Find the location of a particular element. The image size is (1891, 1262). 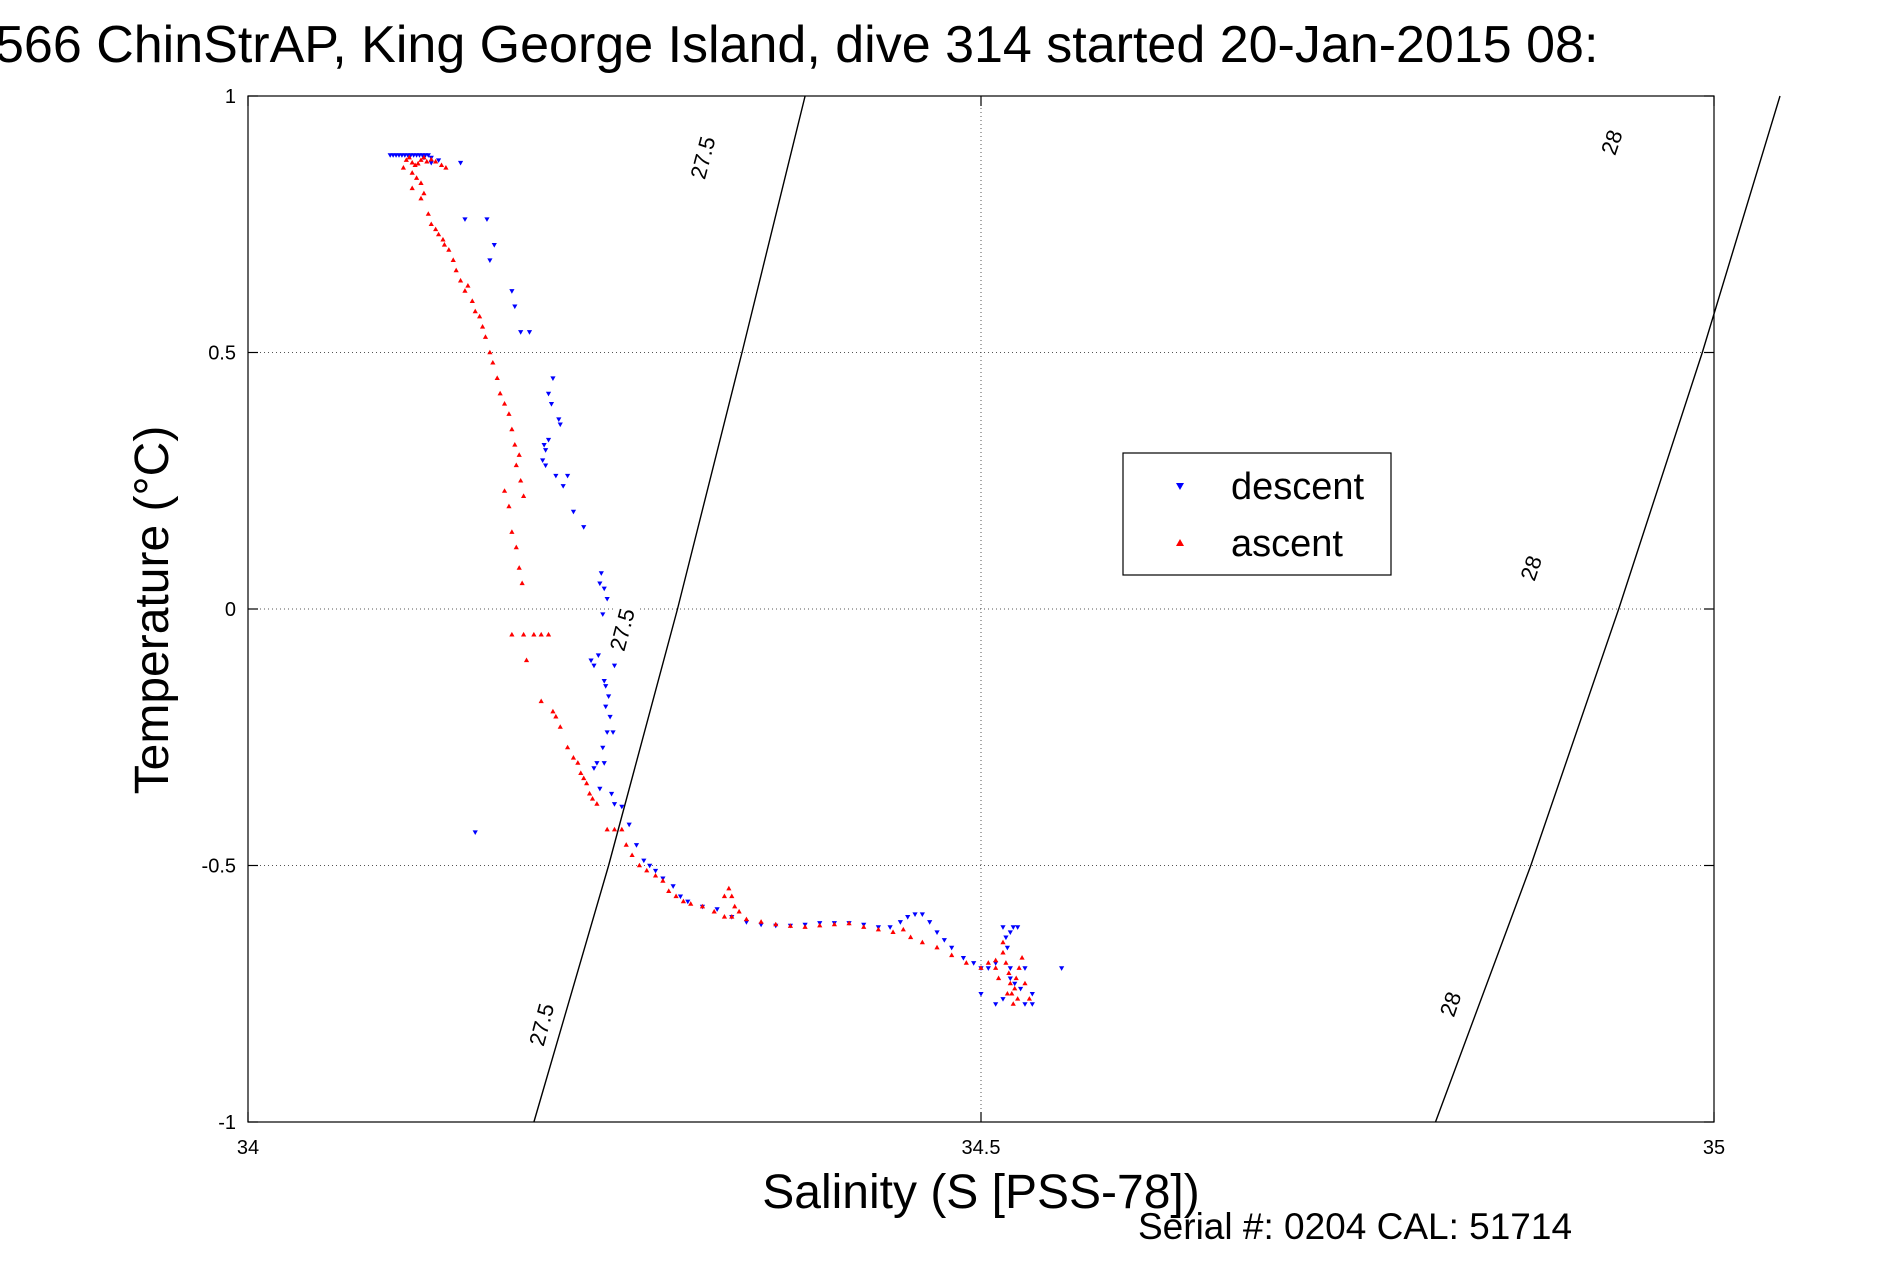

y-tick-label: -0.5 is located at coordinates (219, 867).